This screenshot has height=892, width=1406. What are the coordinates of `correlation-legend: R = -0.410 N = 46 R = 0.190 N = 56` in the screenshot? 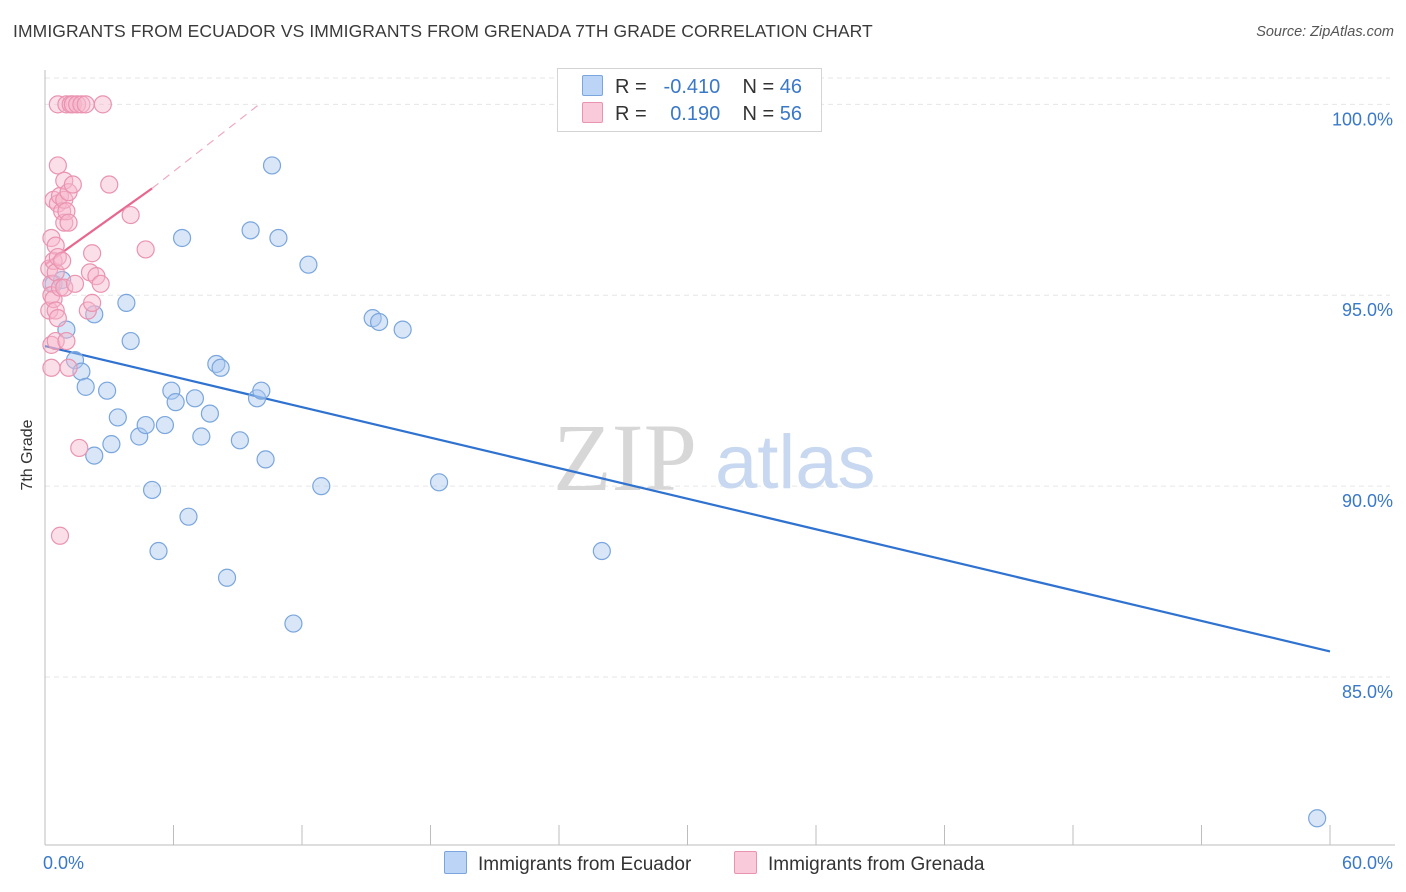 It's located at (689, 100).